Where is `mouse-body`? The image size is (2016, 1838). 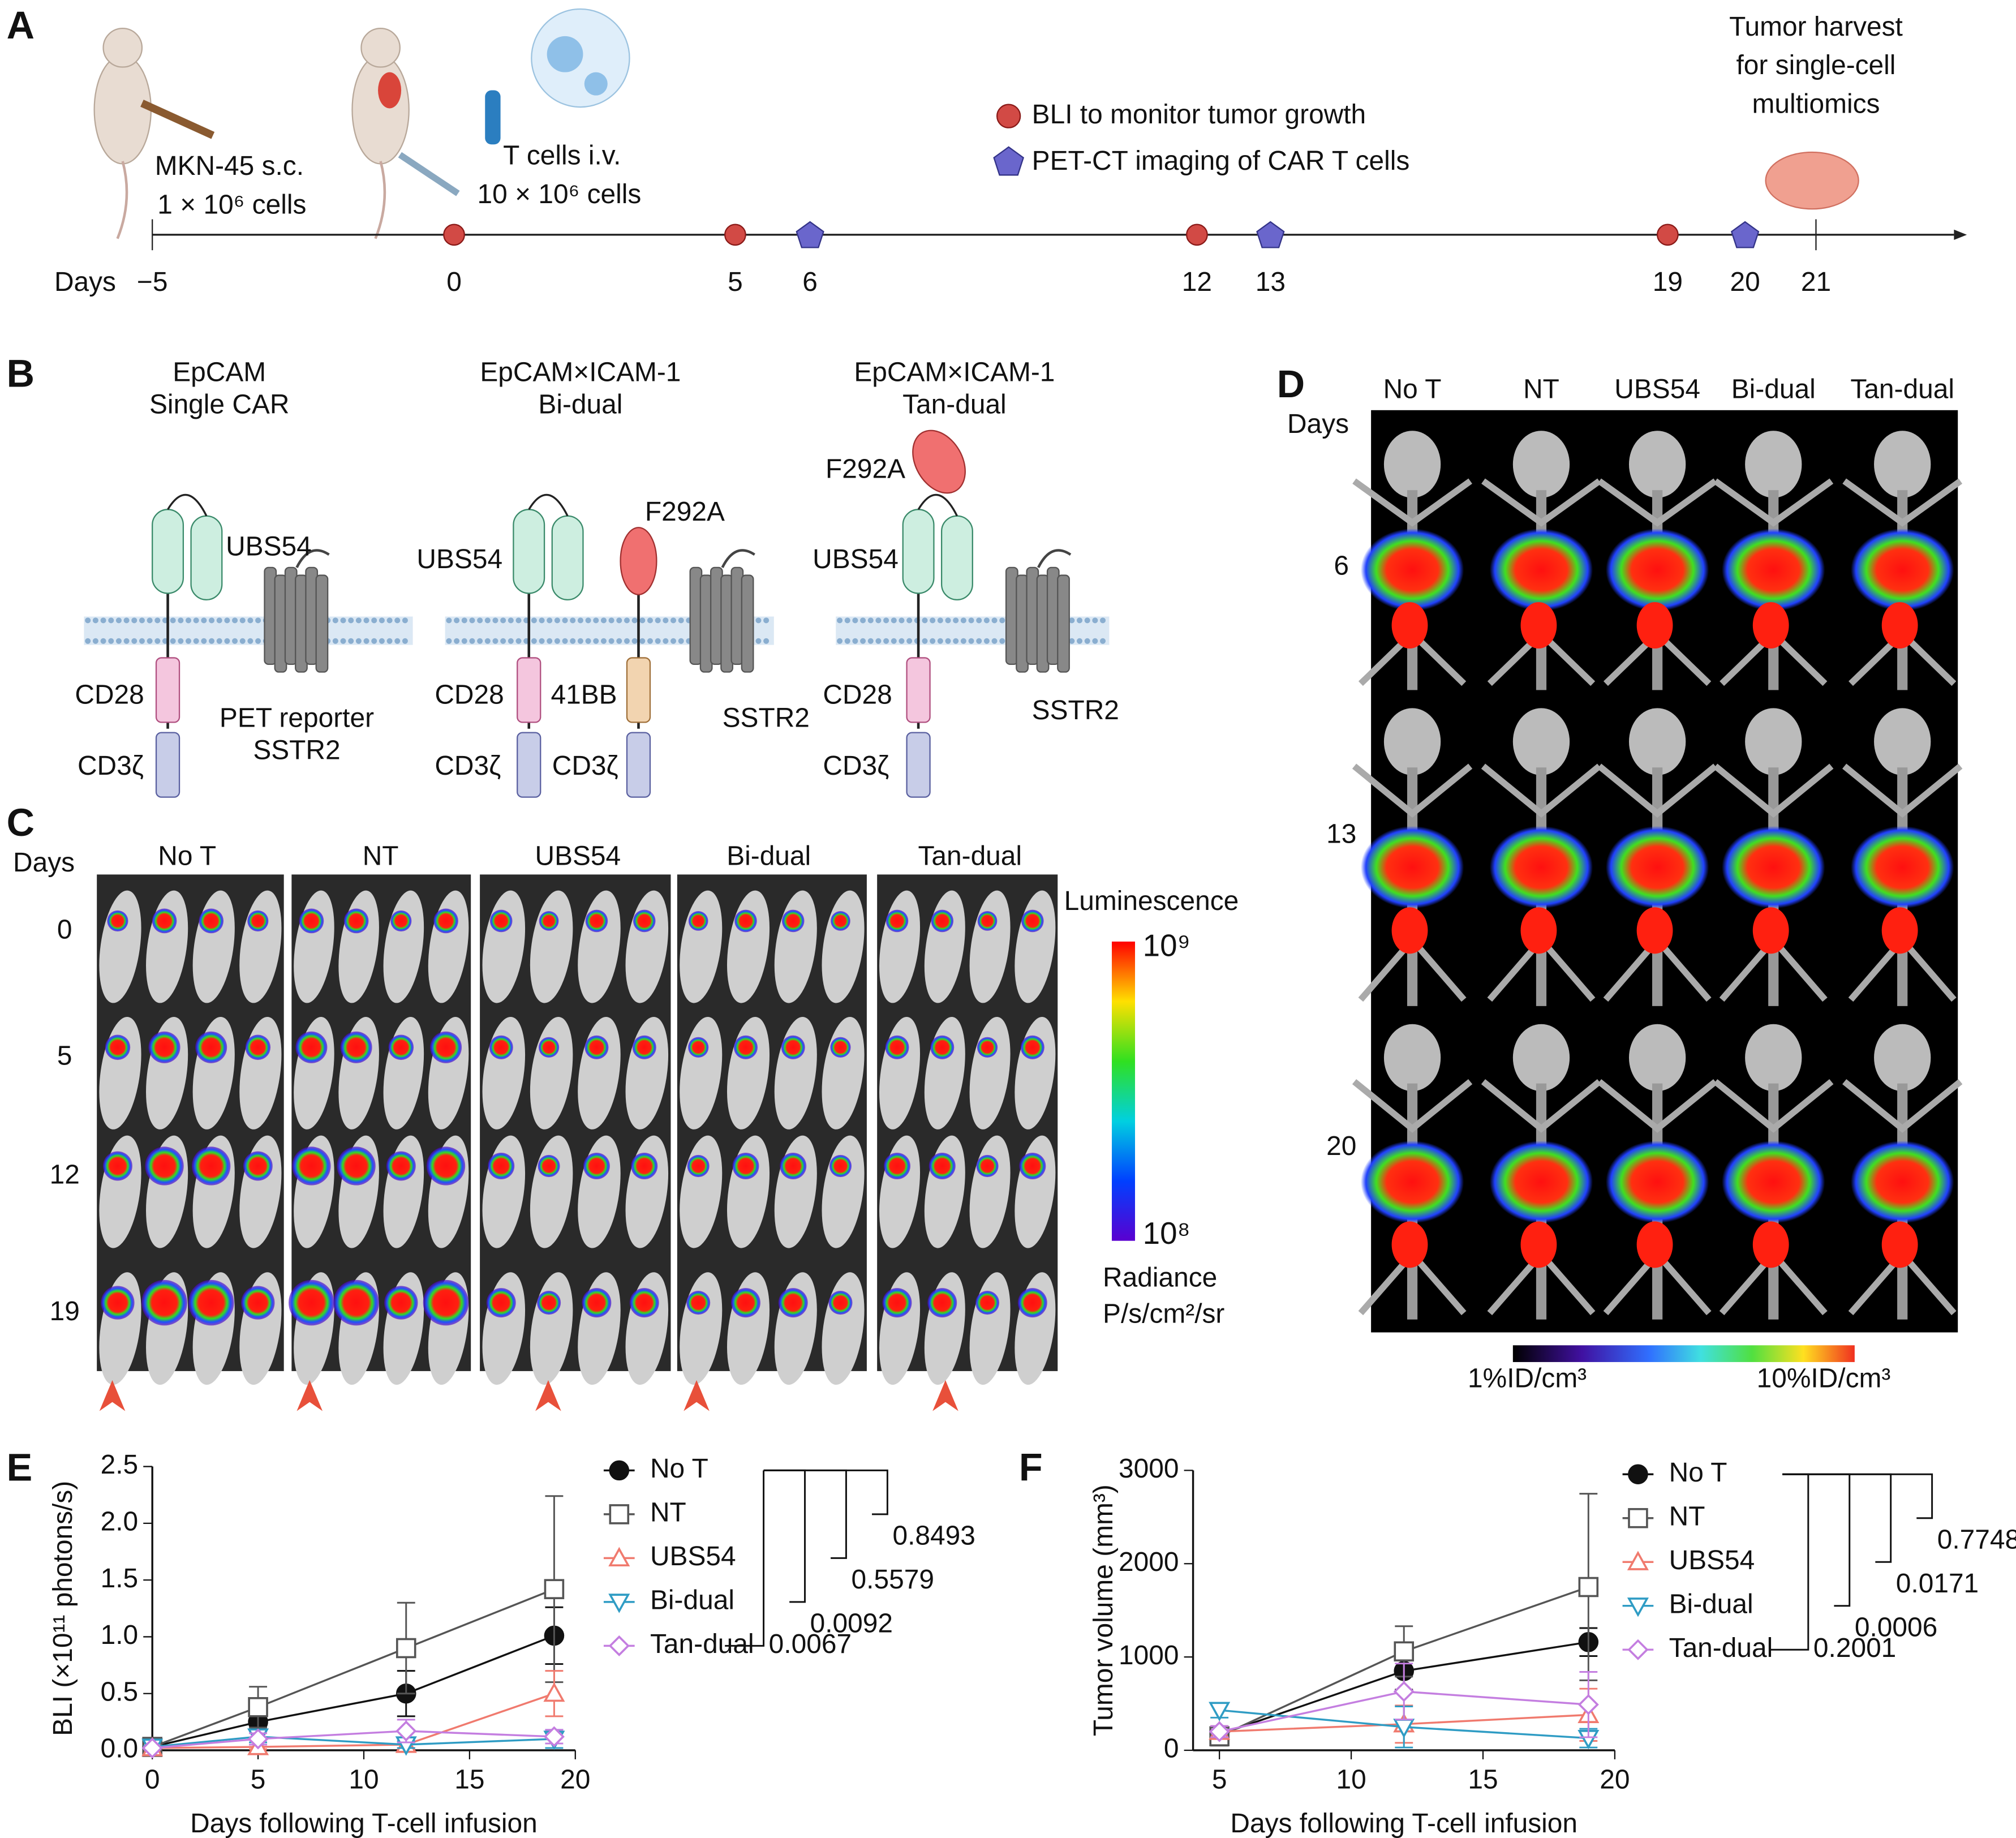
mouse-body is located at coordinates (380, 109).